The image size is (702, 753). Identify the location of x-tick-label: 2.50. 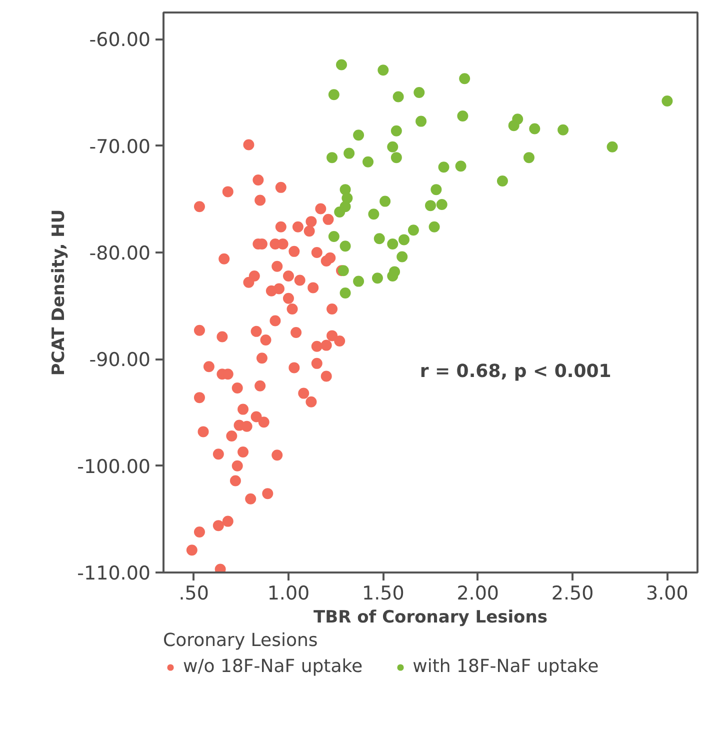
(572, 593).